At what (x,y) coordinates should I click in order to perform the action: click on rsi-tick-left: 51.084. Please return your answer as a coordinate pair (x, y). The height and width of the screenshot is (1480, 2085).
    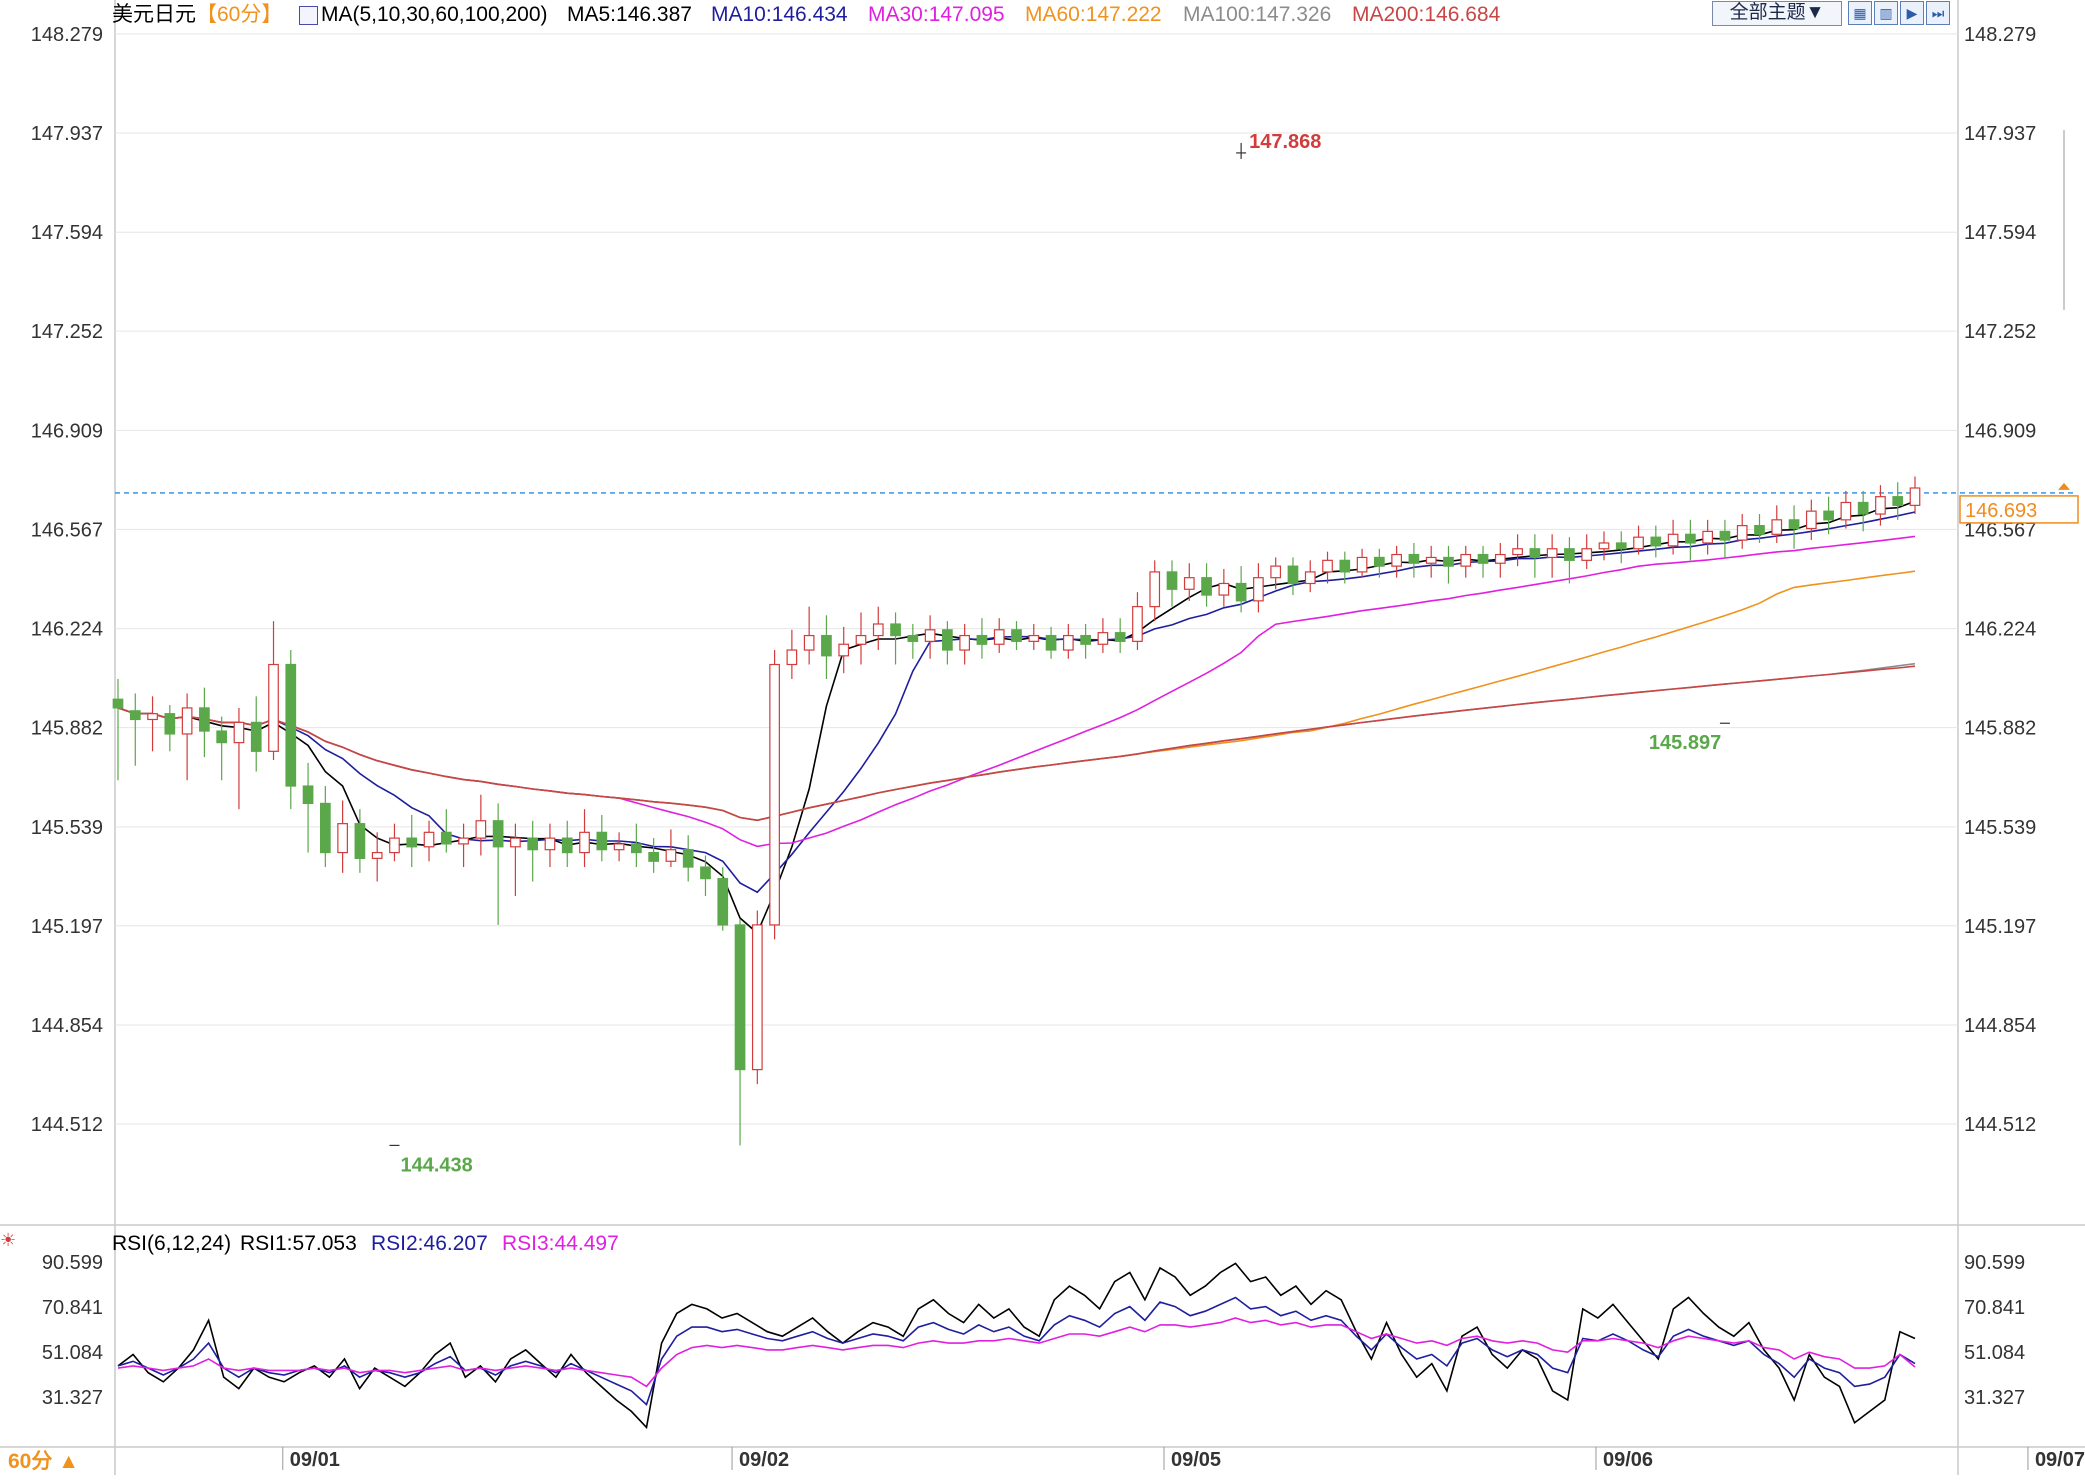
    Looking at the image, I should click on (72, 1353).